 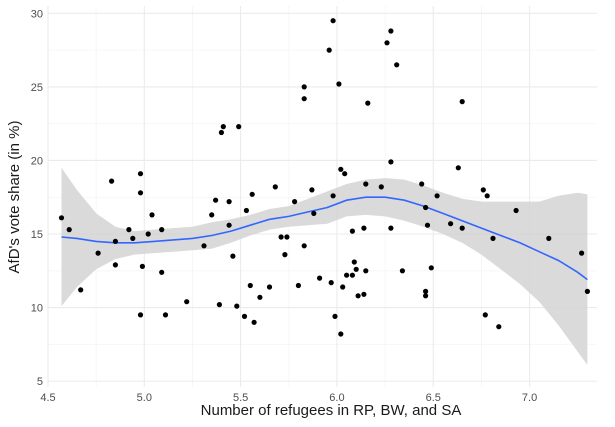 I want to click on y-tick-label: 20, so click(x=37, y=161).